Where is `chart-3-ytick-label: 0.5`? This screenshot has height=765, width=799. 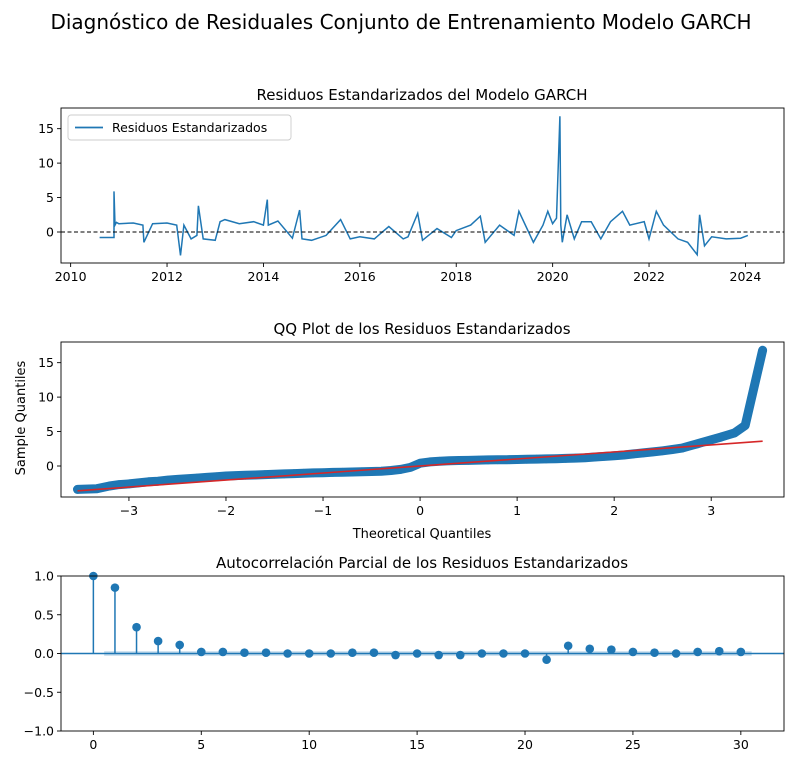
chart-3-ytick-label: 0.5 is located at coordinates (44, 614).